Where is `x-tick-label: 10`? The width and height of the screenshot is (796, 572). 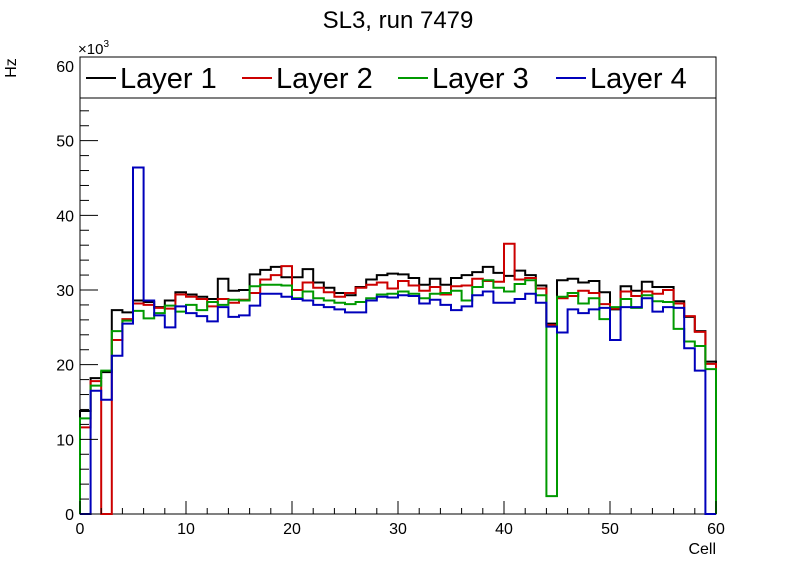
x-tick-label: 10 is located at coordinates (186, 529).